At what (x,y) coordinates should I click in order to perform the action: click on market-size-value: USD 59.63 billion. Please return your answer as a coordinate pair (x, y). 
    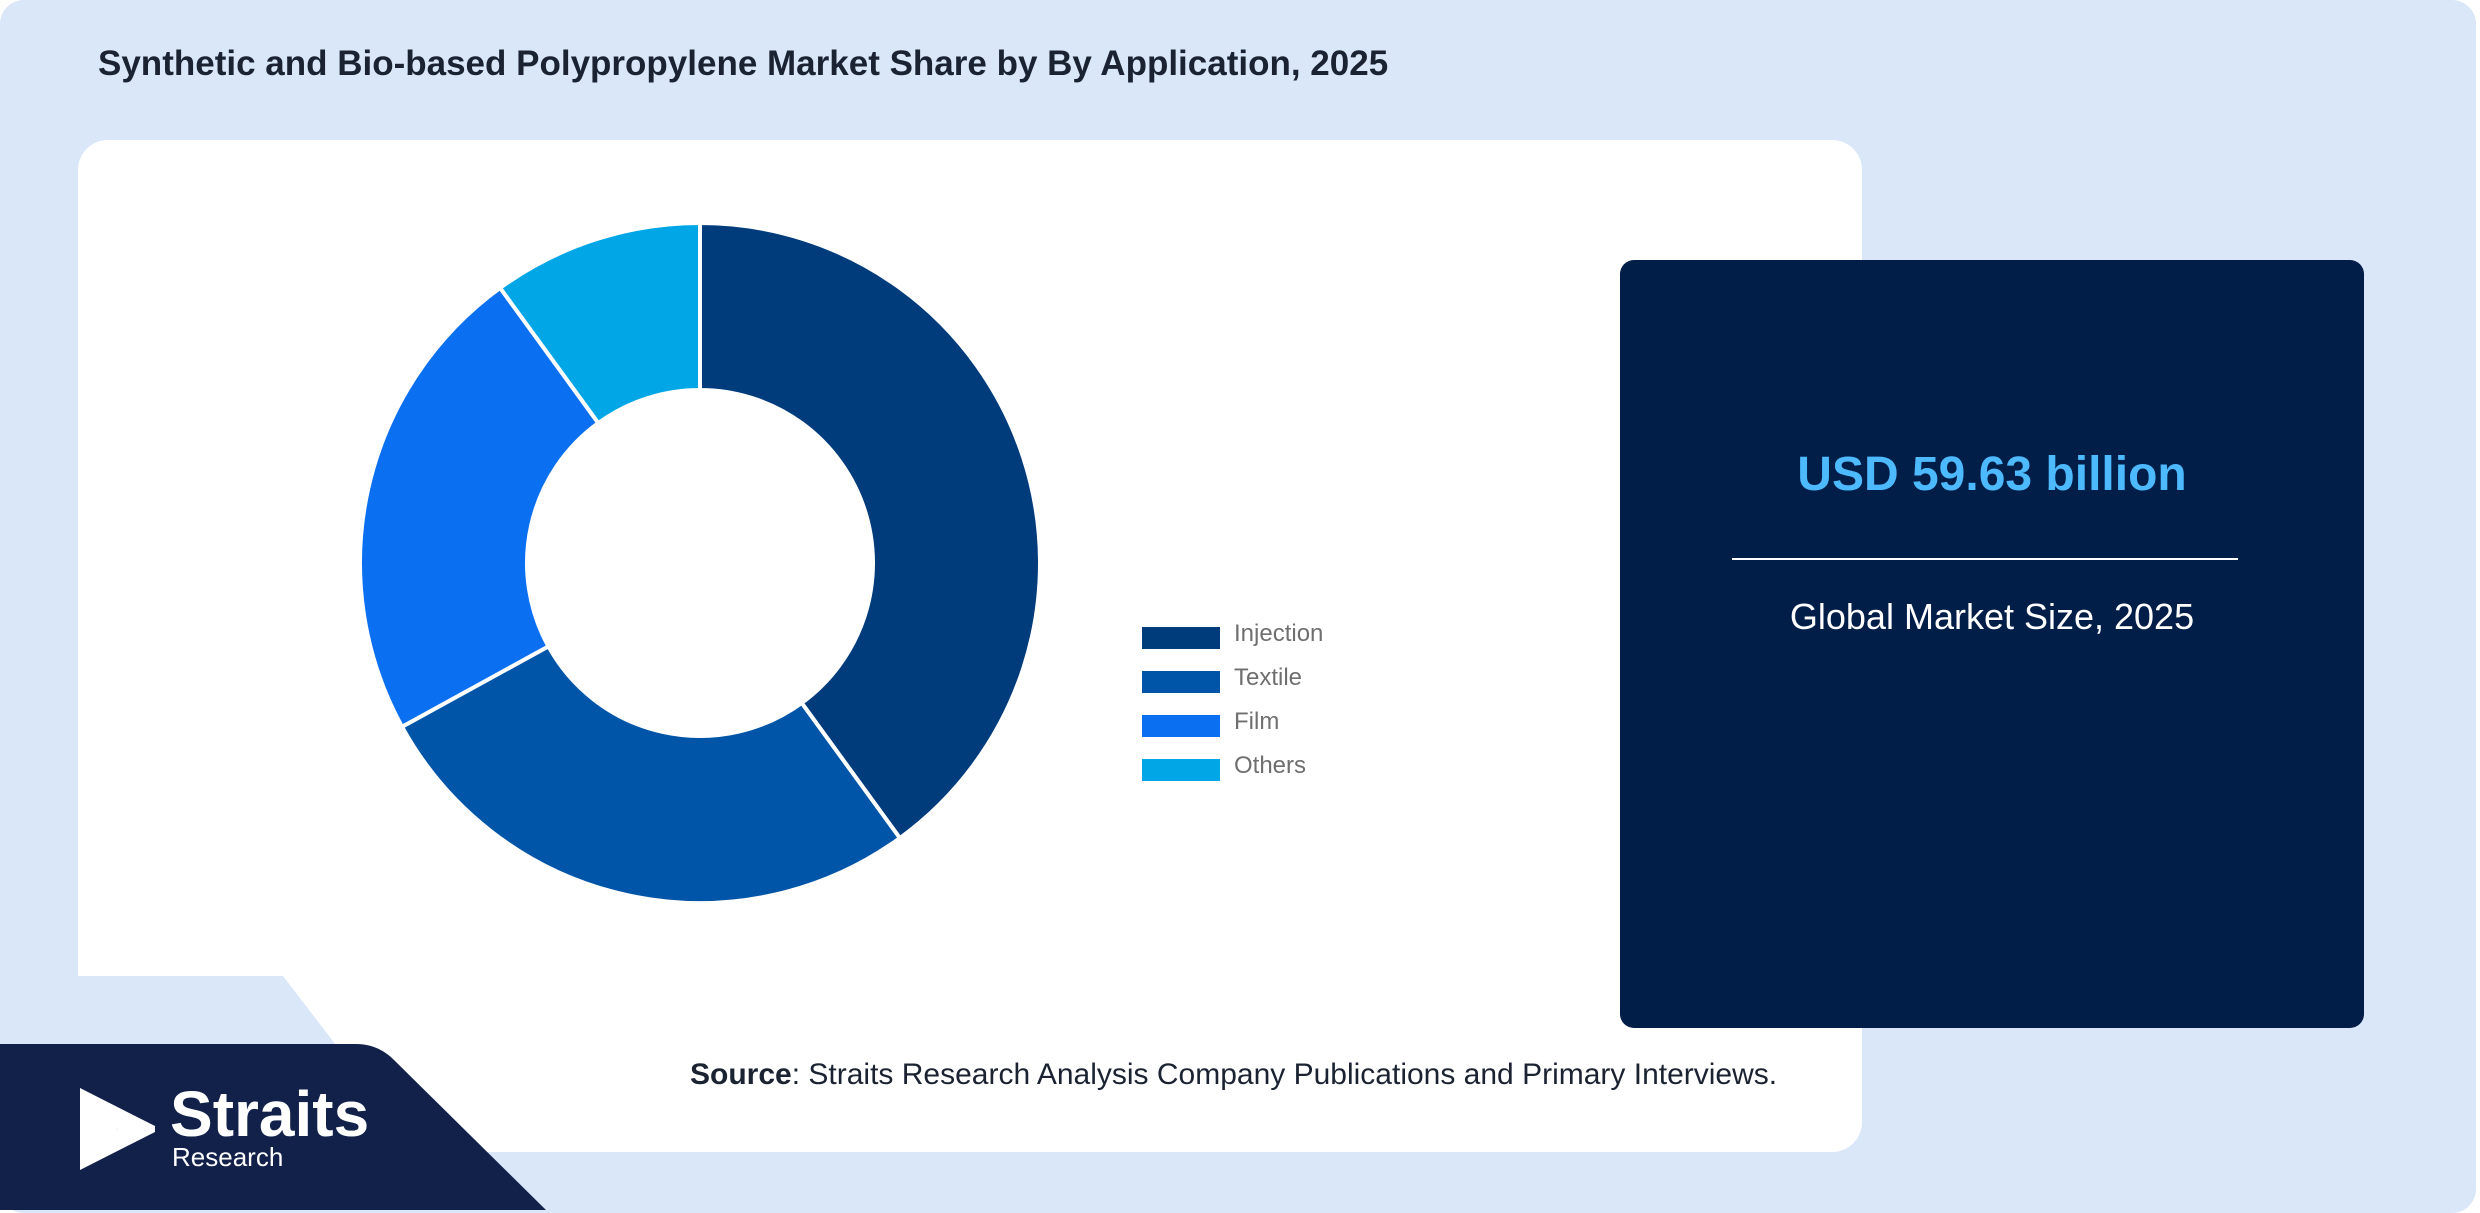
    Looking at the image, I should click on (1992, 474).